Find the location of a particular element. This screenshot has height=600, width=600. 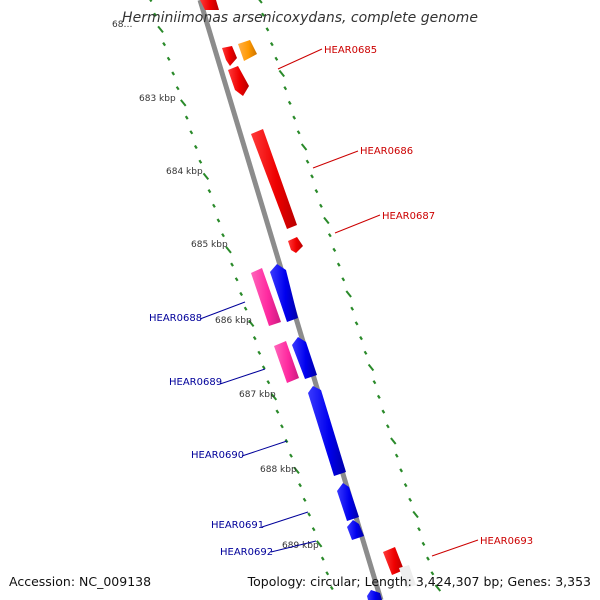

gene-label-hear0687: HEAR0687 is located at coordinates (408, 216).